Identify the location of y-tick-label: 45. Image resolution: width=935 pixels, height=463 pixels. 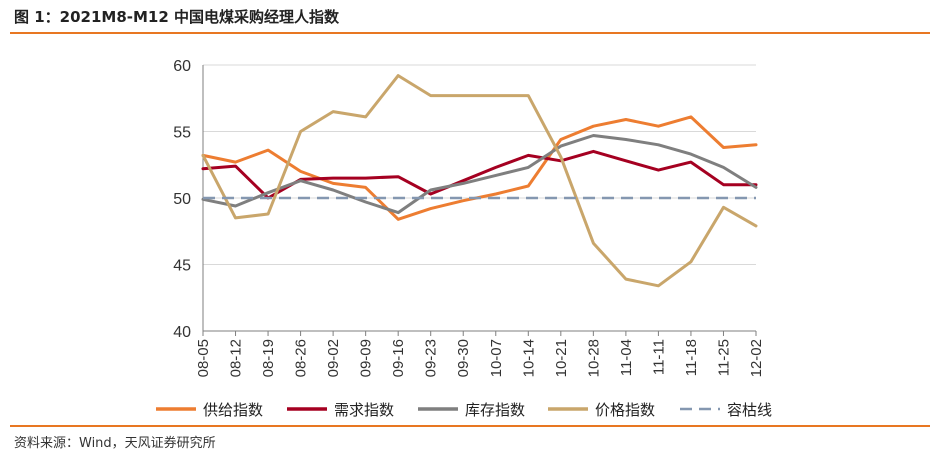
(182, 266).